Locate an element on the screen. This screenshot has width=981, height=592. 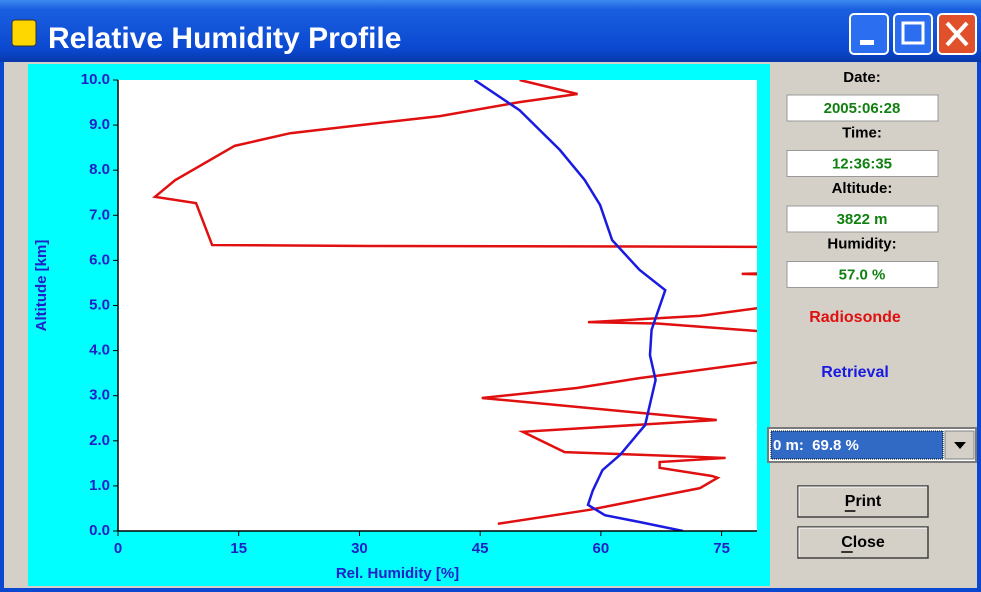
dropdown-arrow is located at coordinates (960, 445).